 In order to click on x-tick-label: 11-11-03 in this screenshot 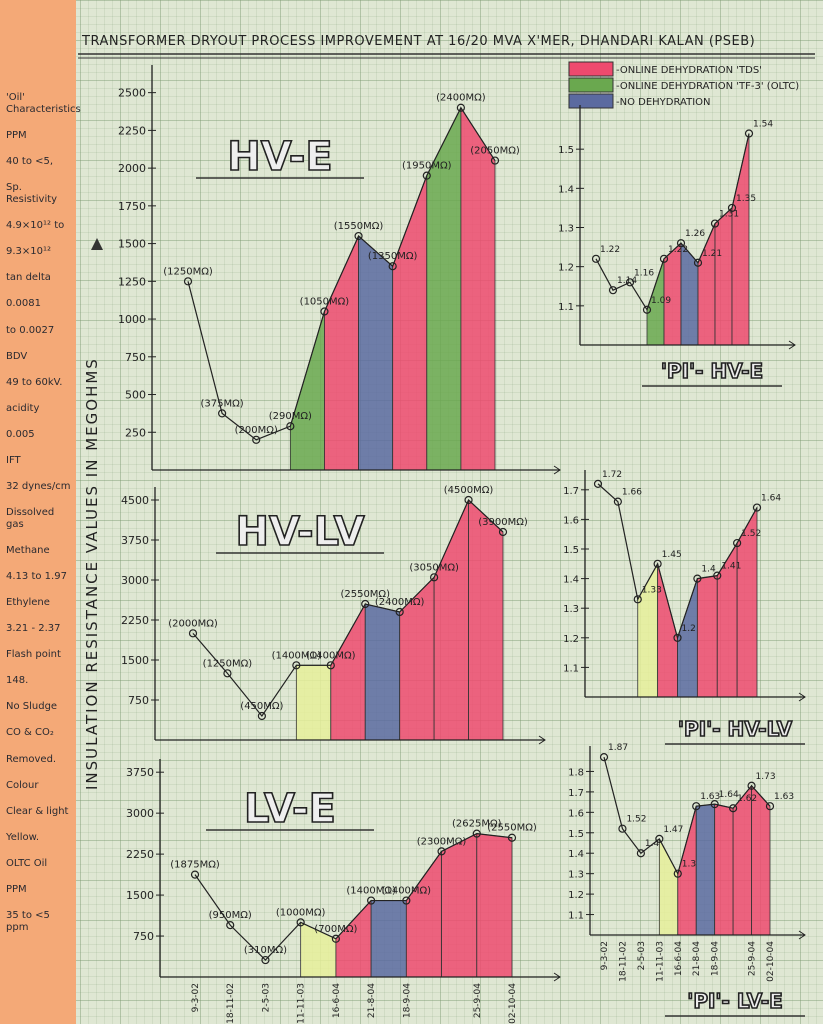, I will do `click(302, 1003)`.